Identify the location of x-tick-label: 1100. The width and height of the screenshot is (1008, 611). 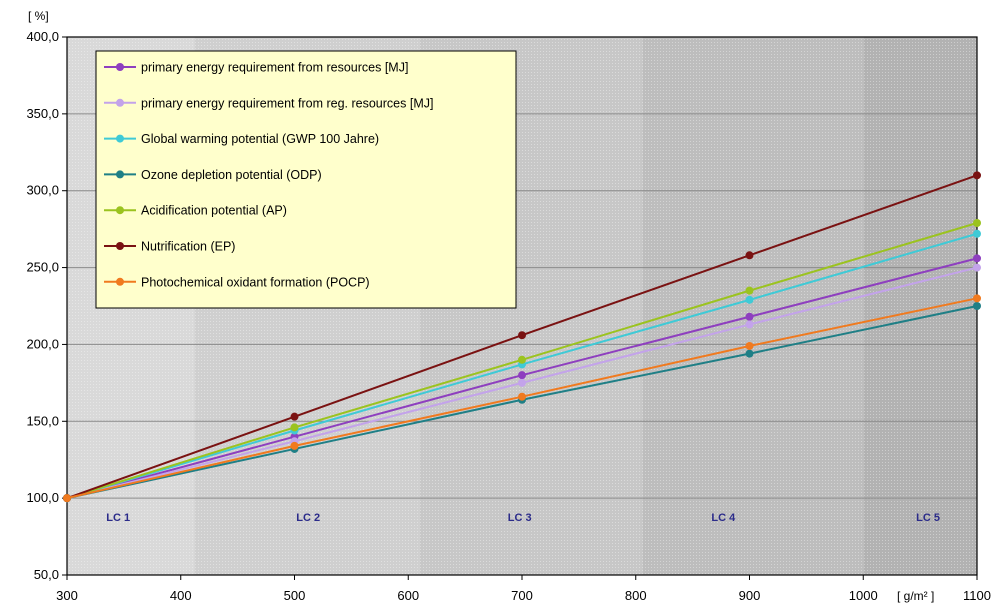
(977, 595).